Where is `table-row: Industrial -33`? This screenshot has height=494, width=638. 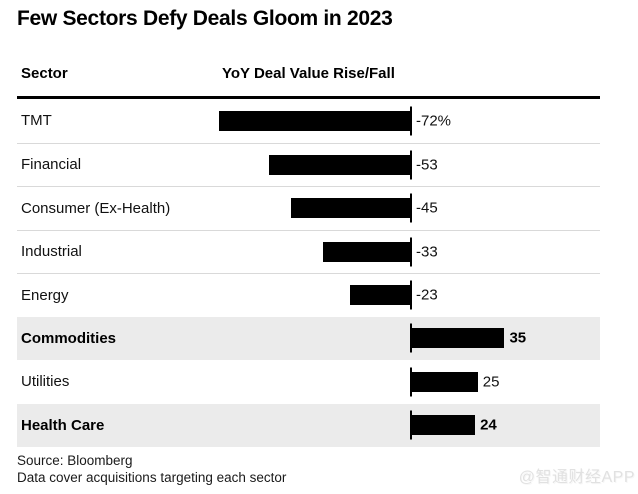 table-row: Industrial -33 is located at coordinates (308, 251).